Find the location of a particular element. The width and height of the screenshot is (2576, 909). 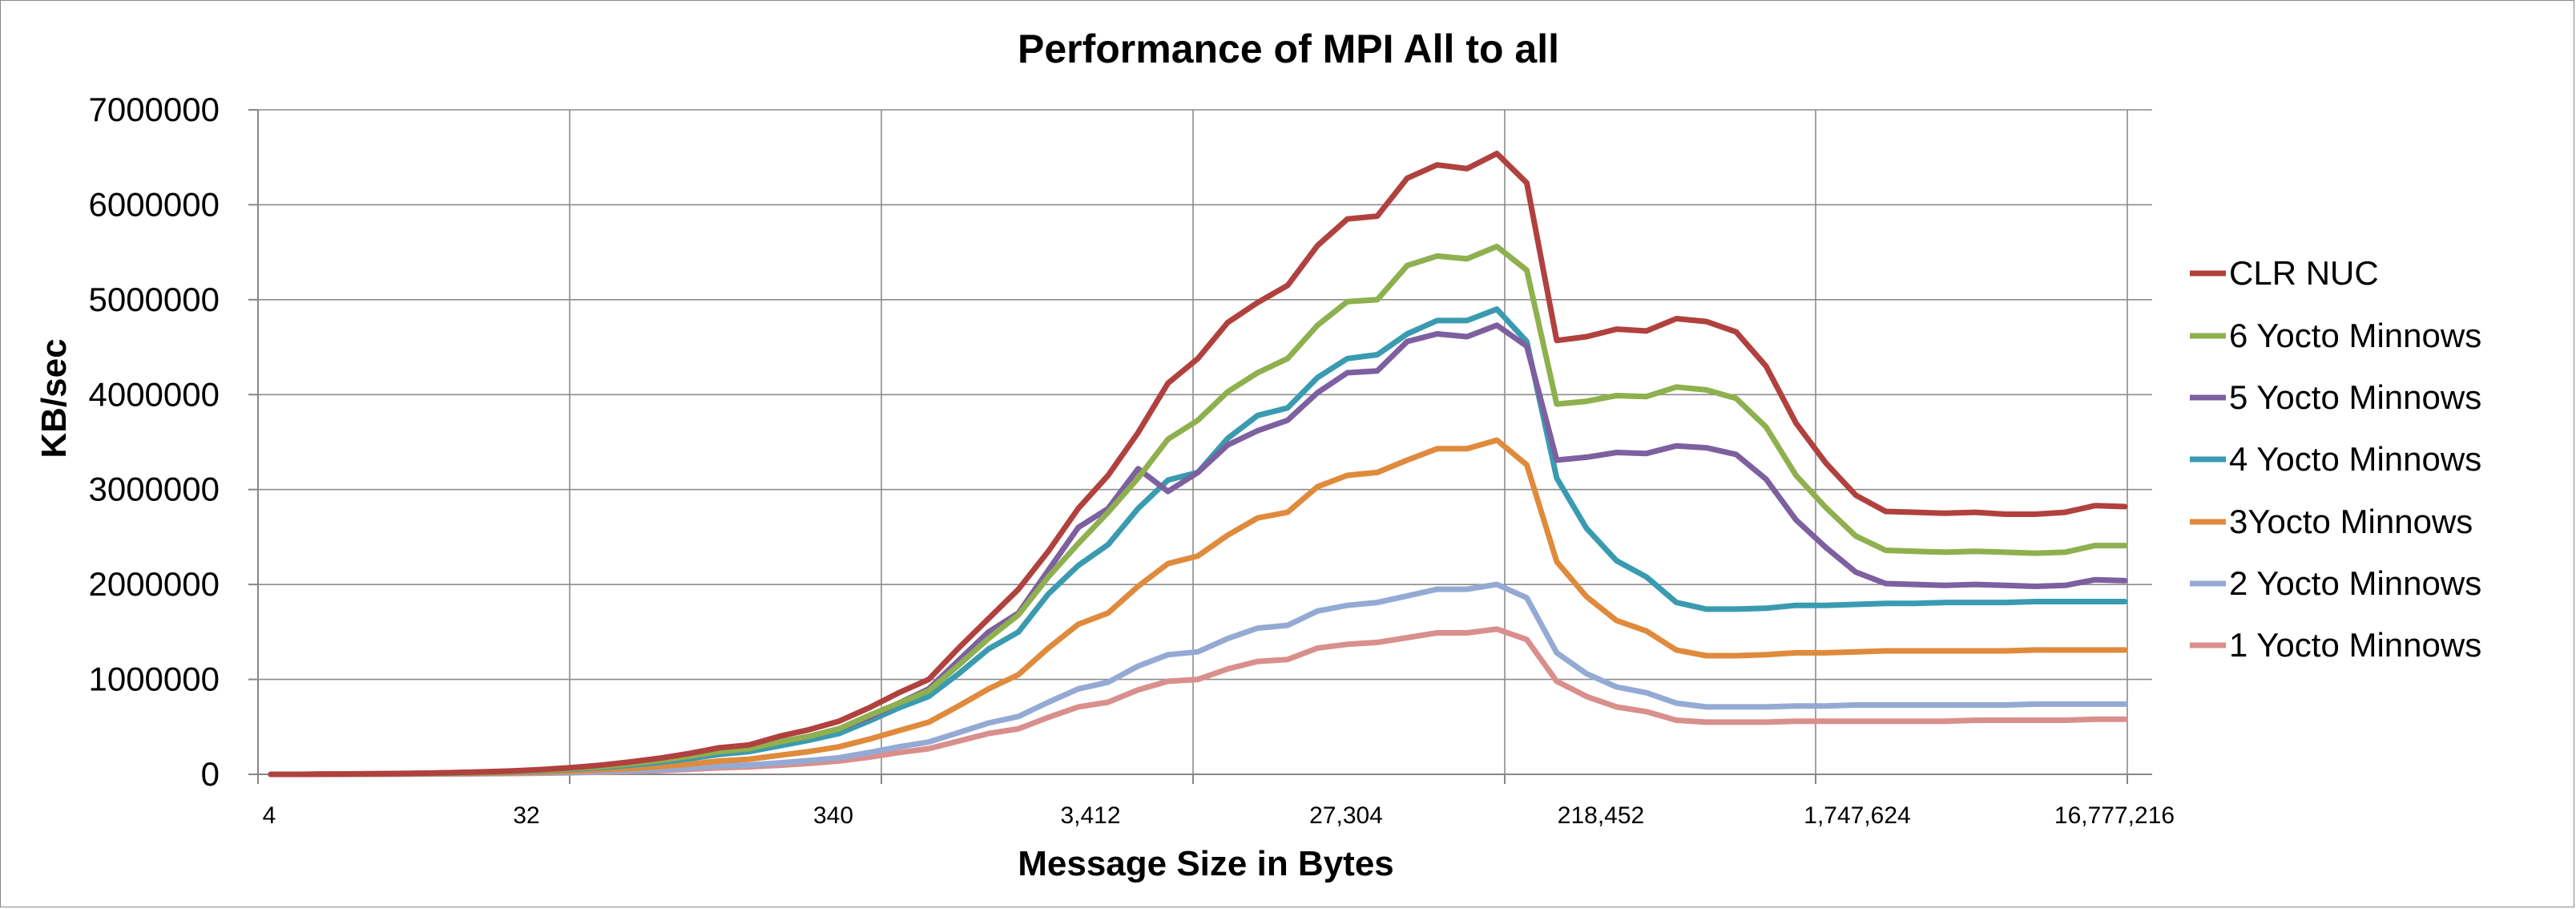

y-tick-label: 0 is located at coordinates (210, 774).